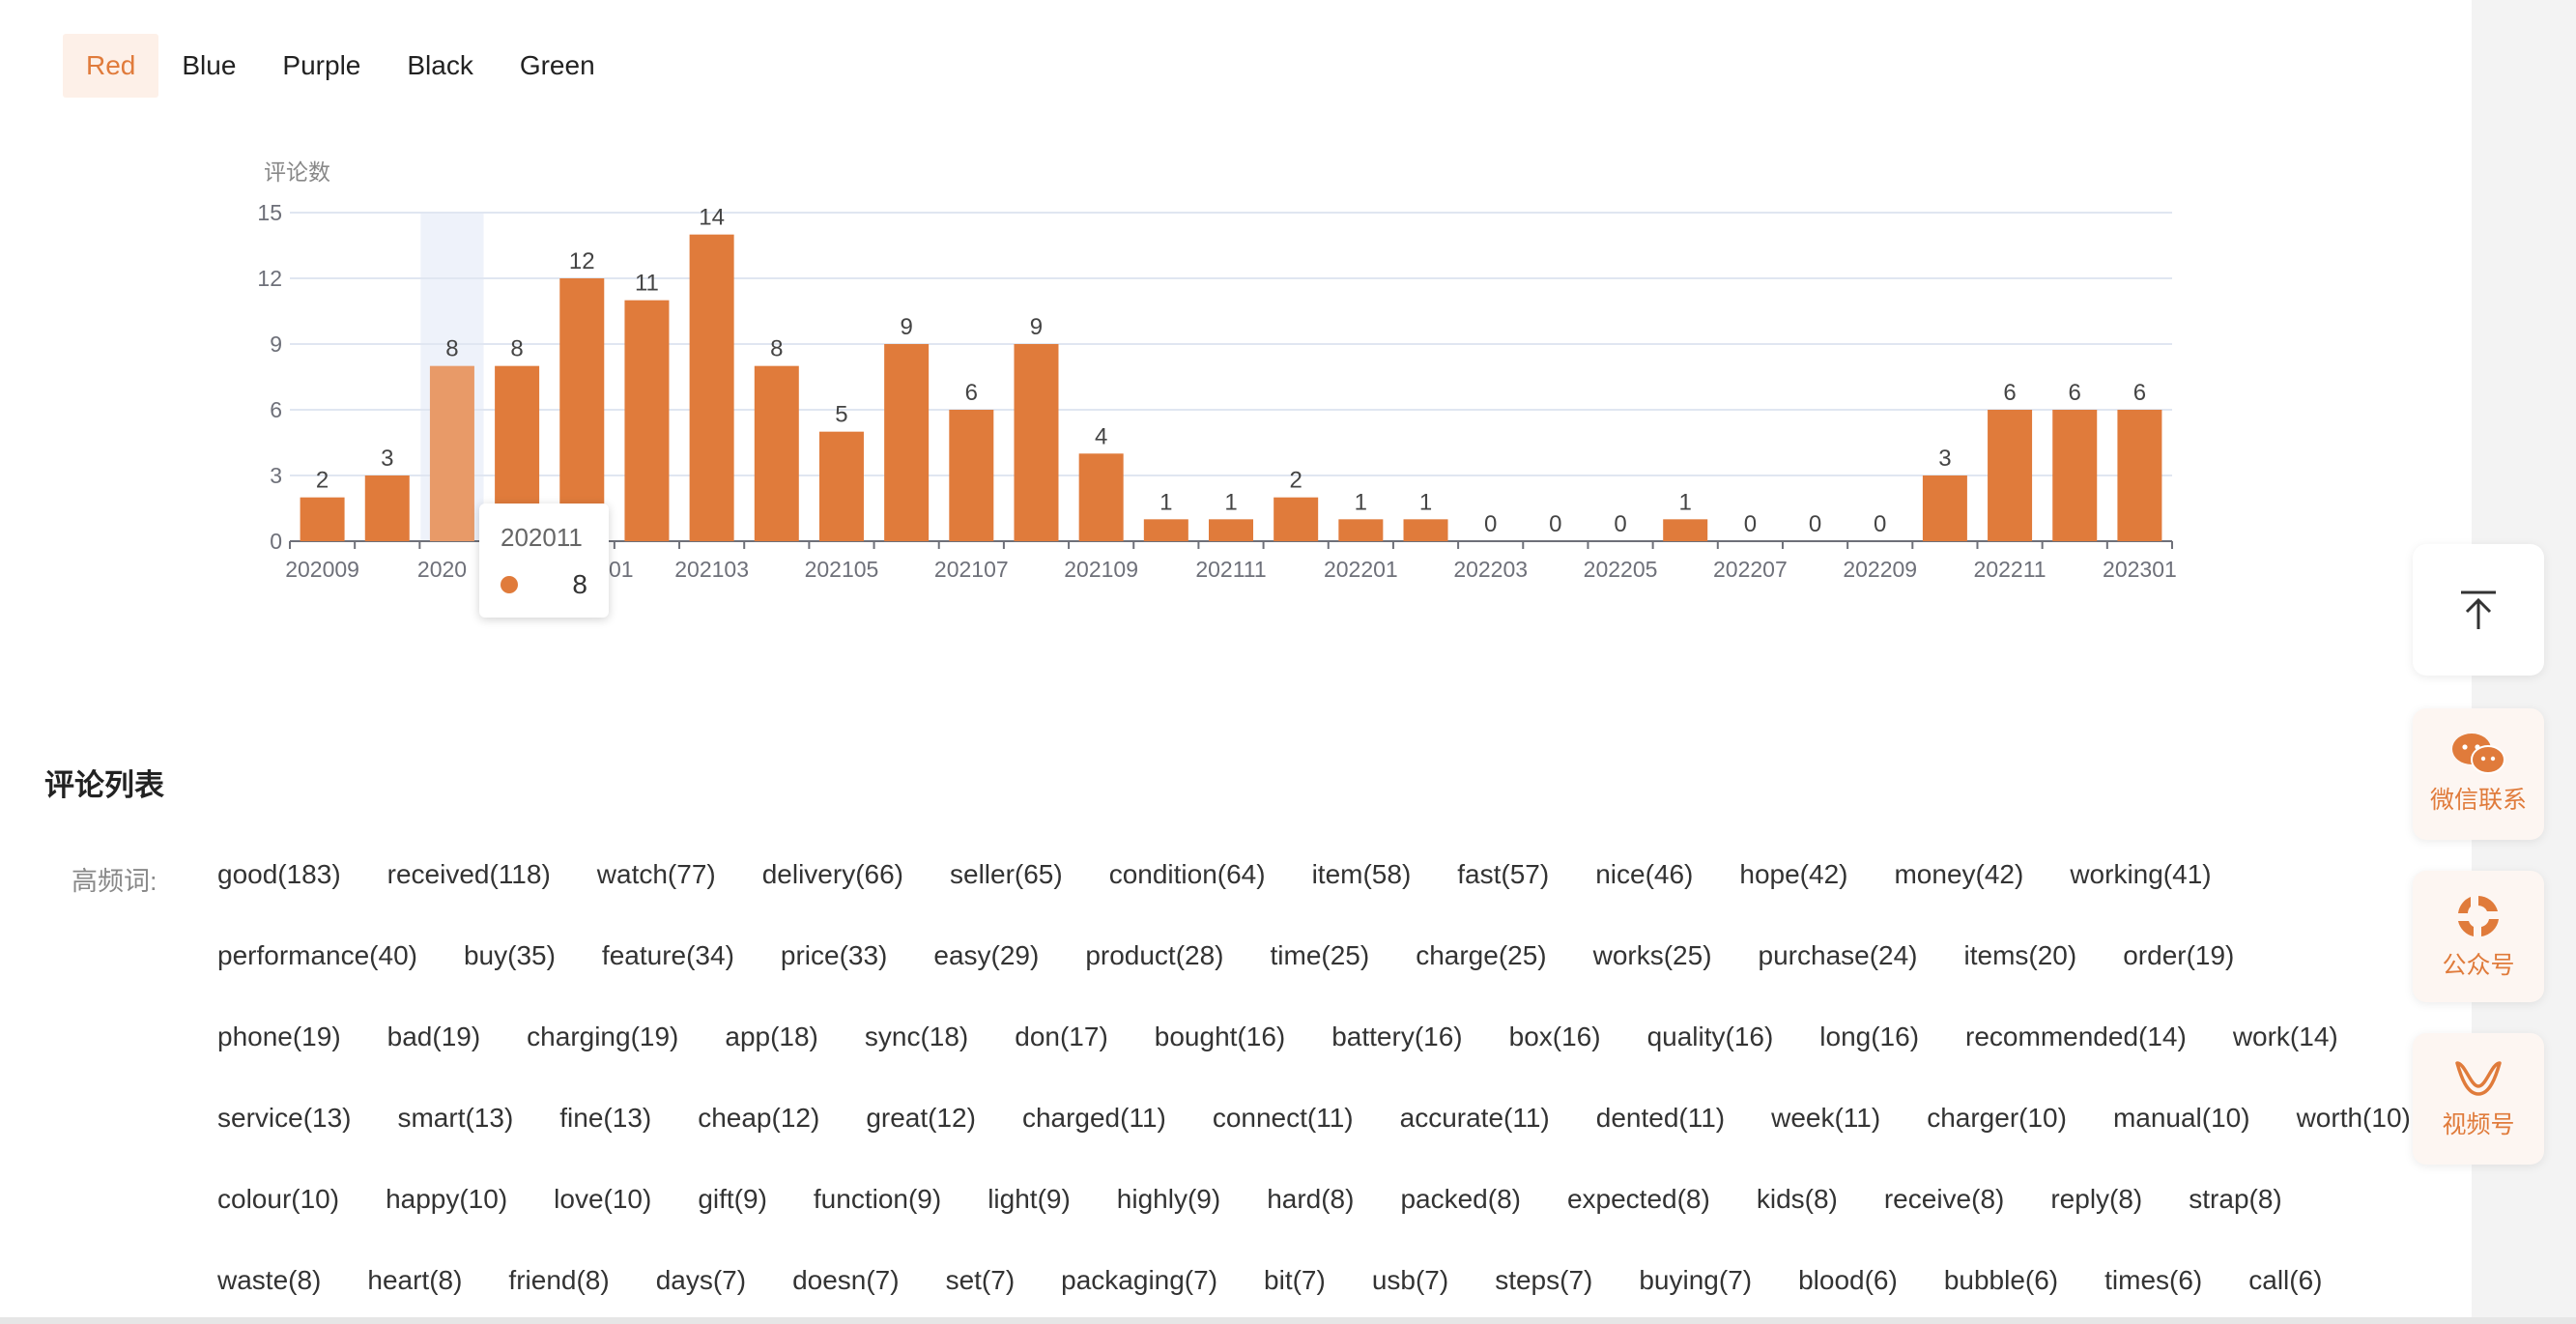  What do you see at coordinates (921, 1118) in the screenshot?
I see `keyword-item: great(12)` at bounding box center [921, 1118].